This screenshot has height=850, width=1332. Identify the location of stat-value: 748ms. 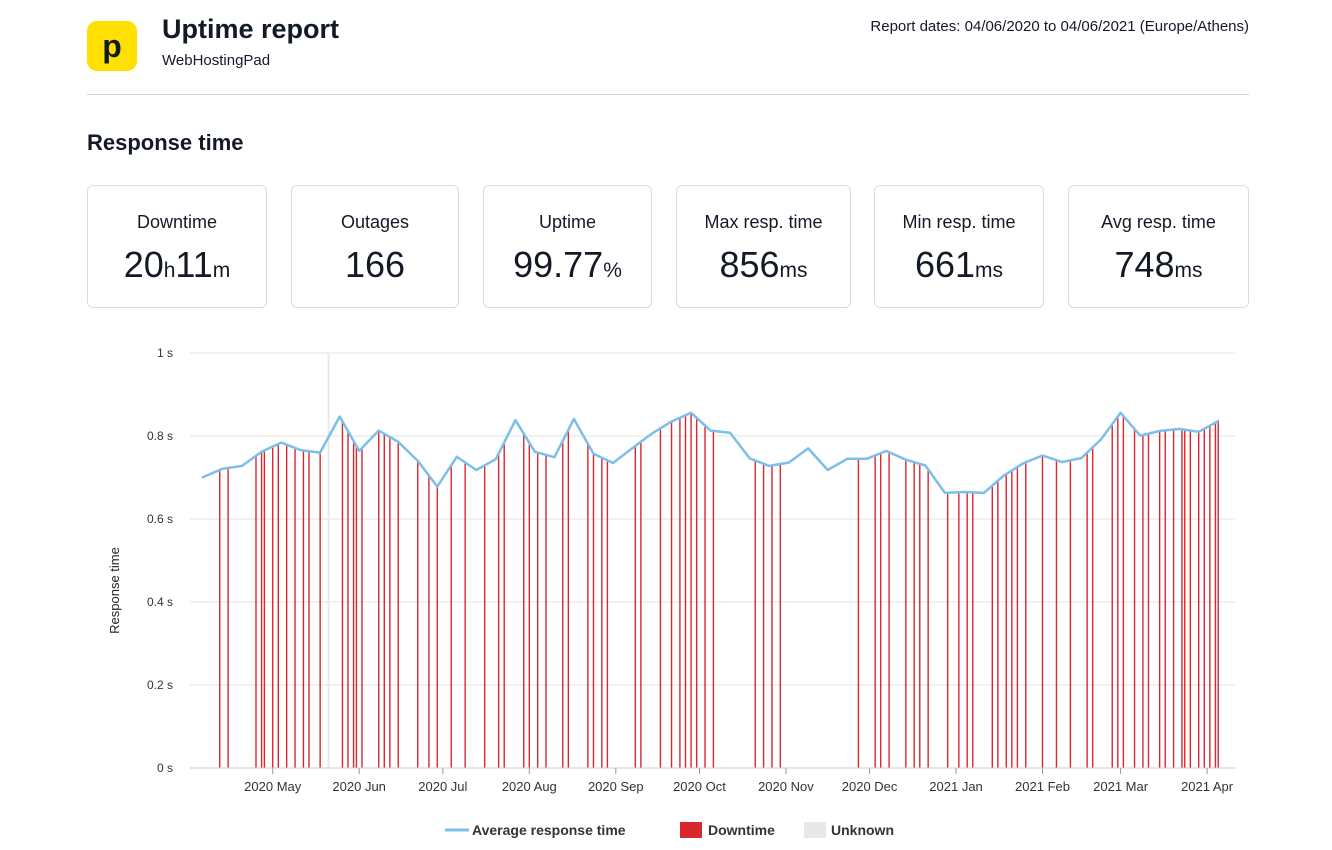
(1158, 264).